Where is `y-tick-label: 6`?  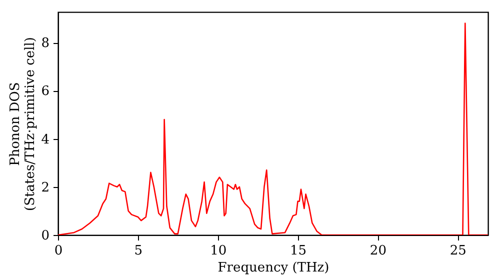
y-tick-label: 6 is located at coordinates (45, 92).